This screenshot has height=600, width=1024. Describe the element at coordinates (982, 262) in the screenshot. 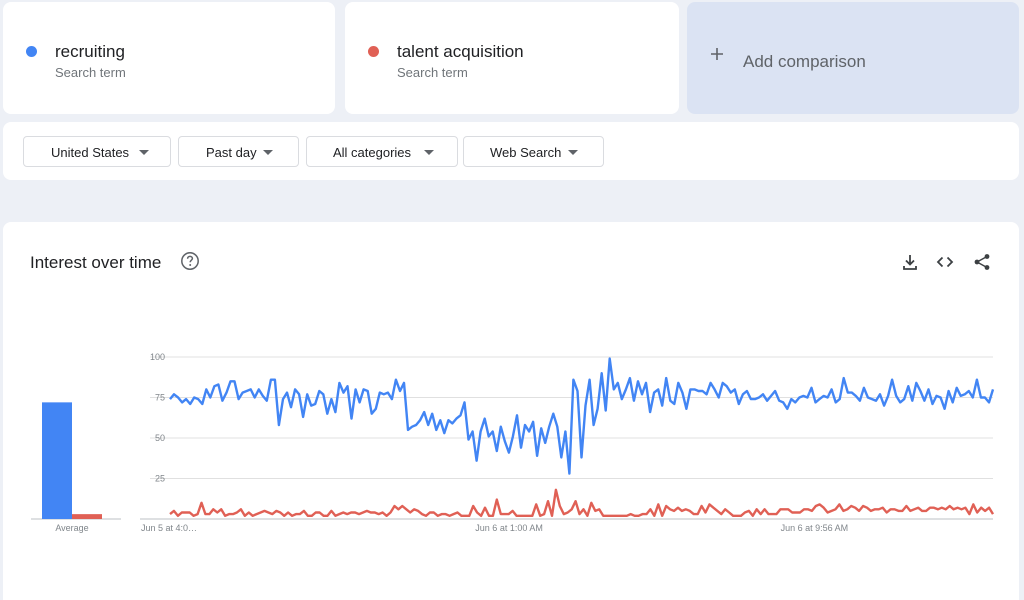

I see `share-icon` at that location.